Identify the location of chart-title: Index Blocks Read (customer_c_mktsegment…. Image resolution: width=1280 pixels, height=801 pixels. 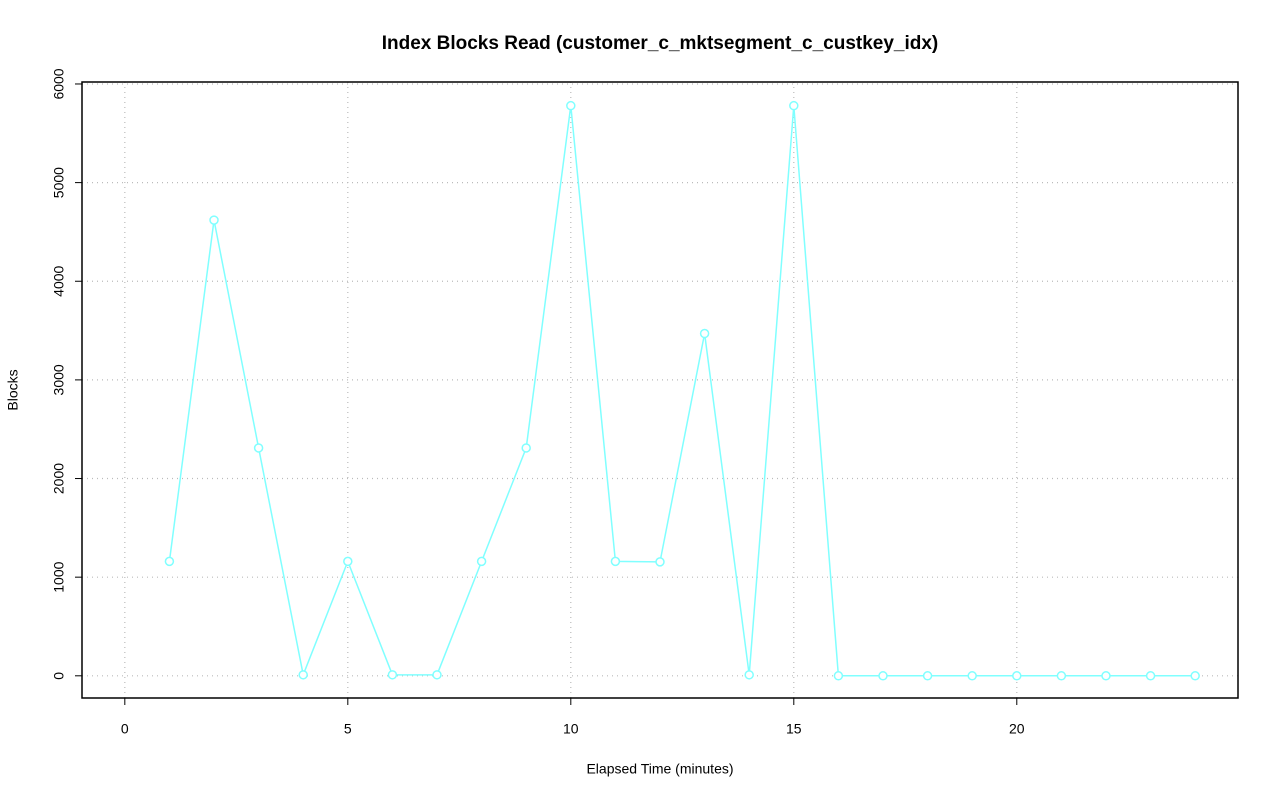
(660, 43).